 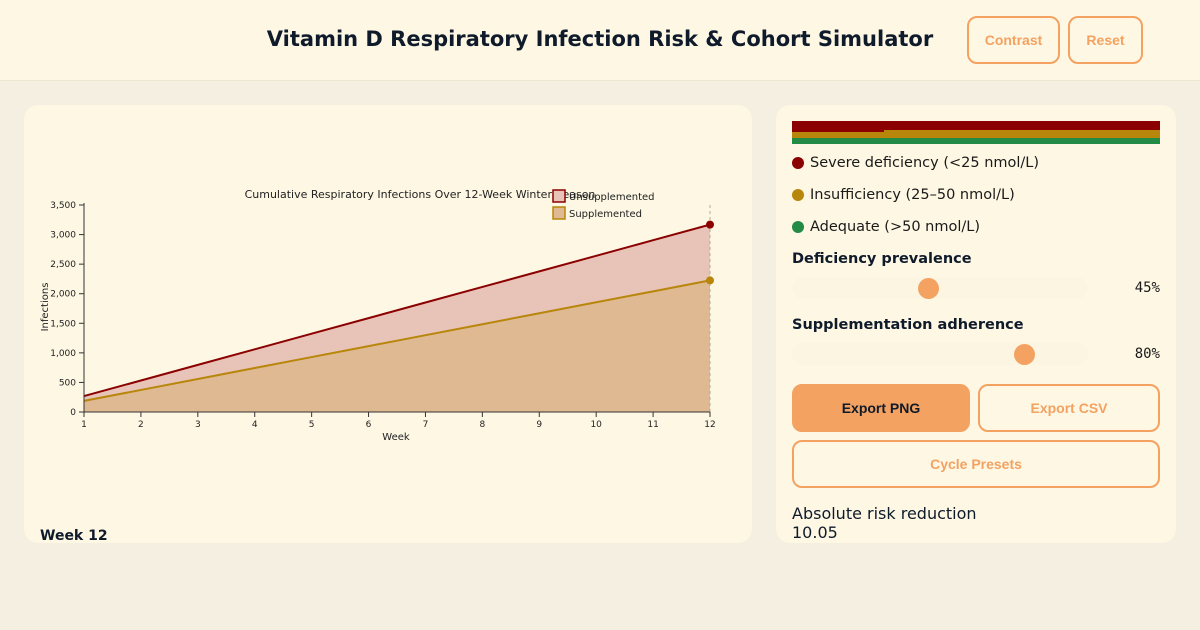 What do you see at coordinates (611, 197) in the screenshot?
I see `legend-label: Unsupplemented` at bounding box center [611, 197].